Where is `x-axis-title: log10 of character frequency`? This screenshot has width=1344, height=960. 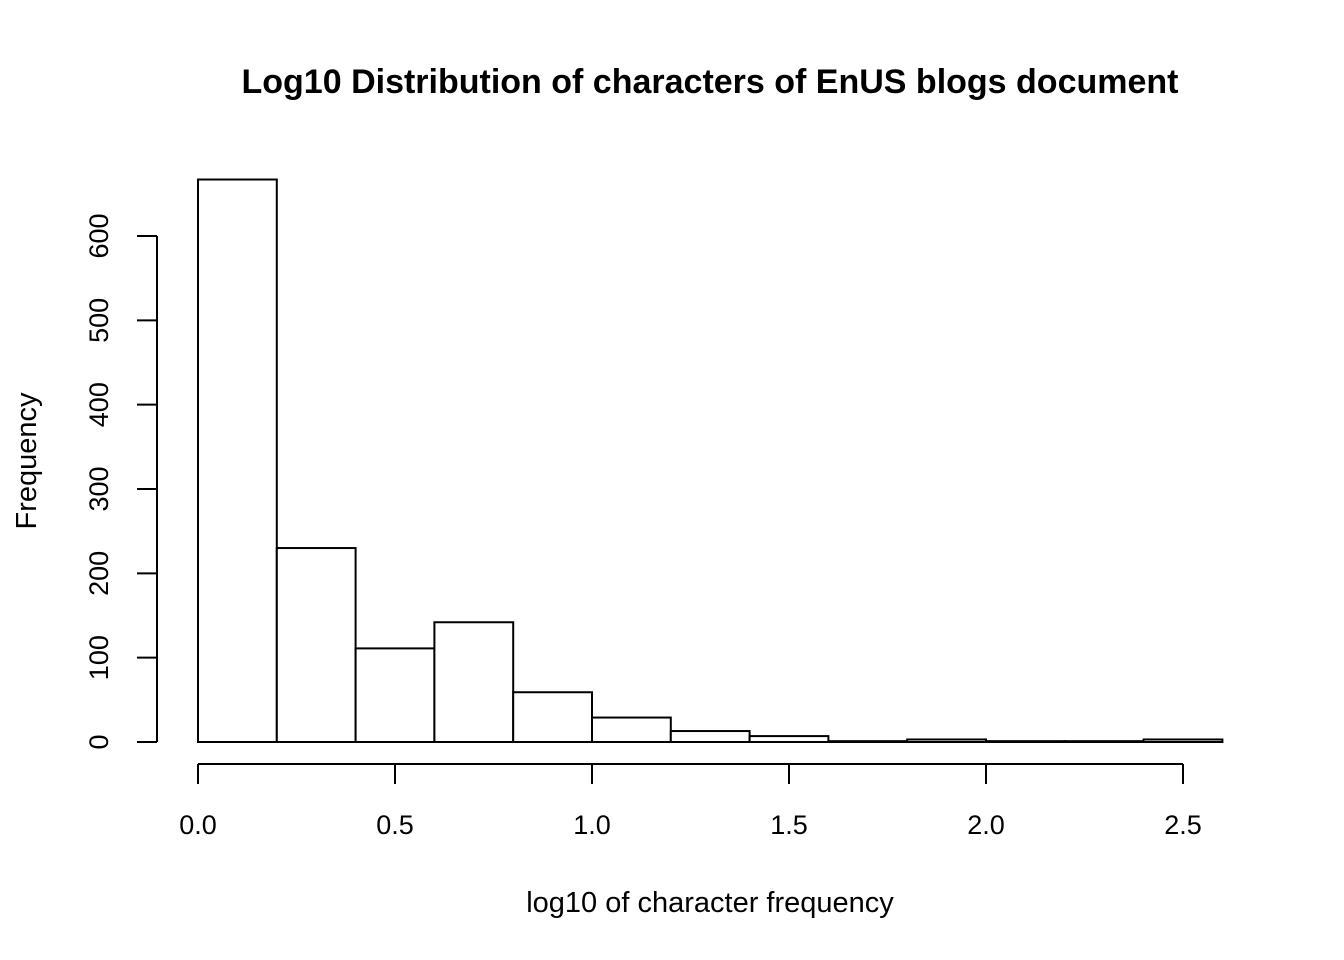
x-axis-title: log10 of character frequency is located at coordinates (710, 903).